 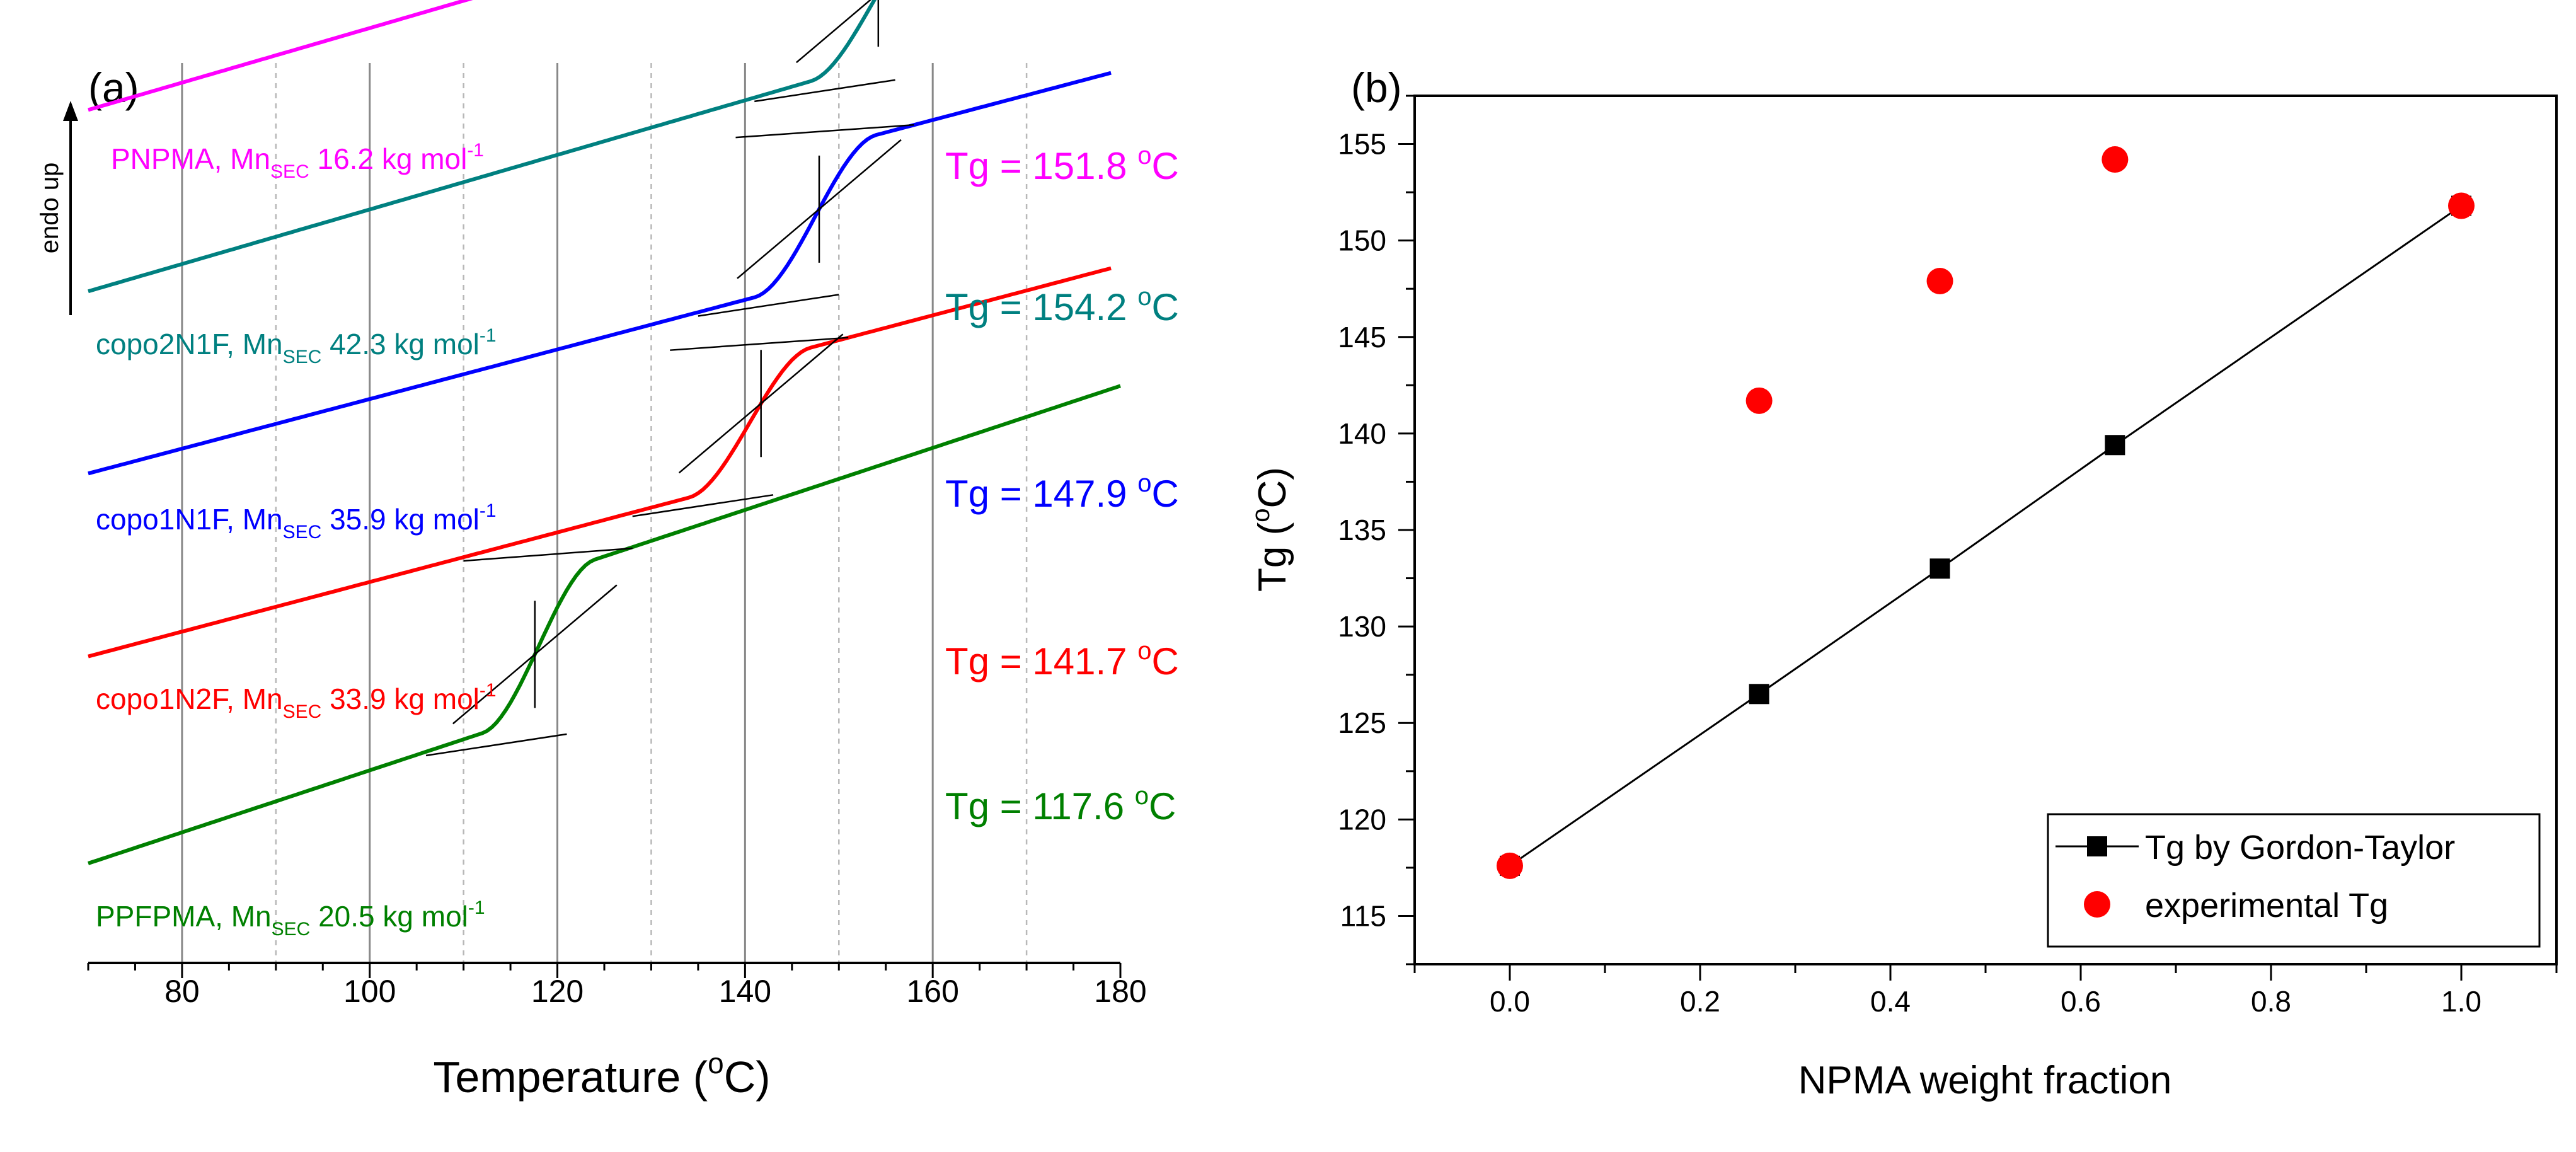 I want to click on x-tick-label: 0.8, so click(x=2271, y=1002).